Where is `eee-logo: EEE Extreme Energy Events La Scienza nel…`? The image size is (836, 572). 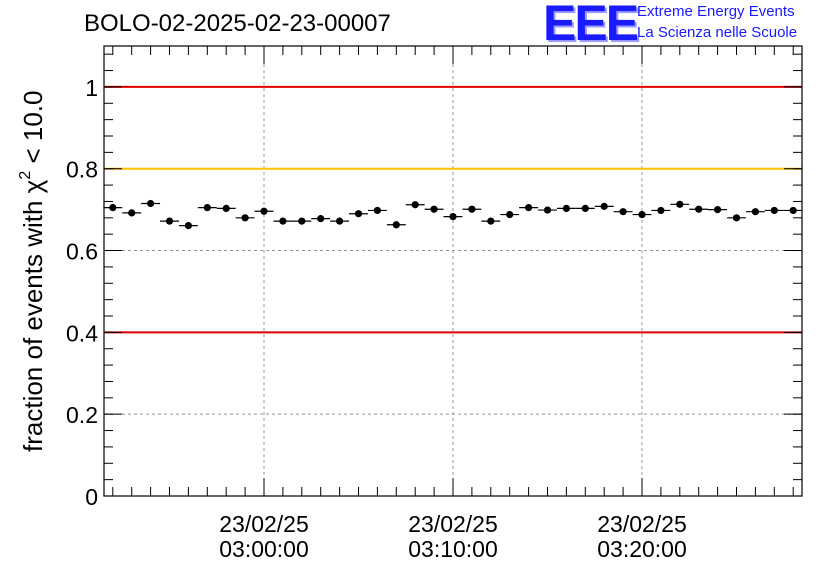 eee-logo: EEE Extreme Energy Events La Scienza nel… is located at coordinates (688, 25).